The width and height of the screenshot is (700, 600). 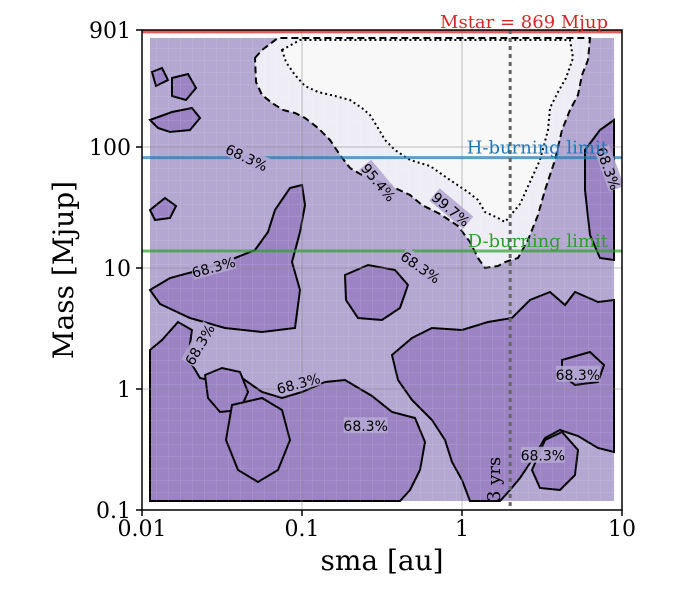 What do you see at coordinates (113, 511) in the screenshot?
I see `y-tick-label: 0.1` at bounding box center [113, 511].